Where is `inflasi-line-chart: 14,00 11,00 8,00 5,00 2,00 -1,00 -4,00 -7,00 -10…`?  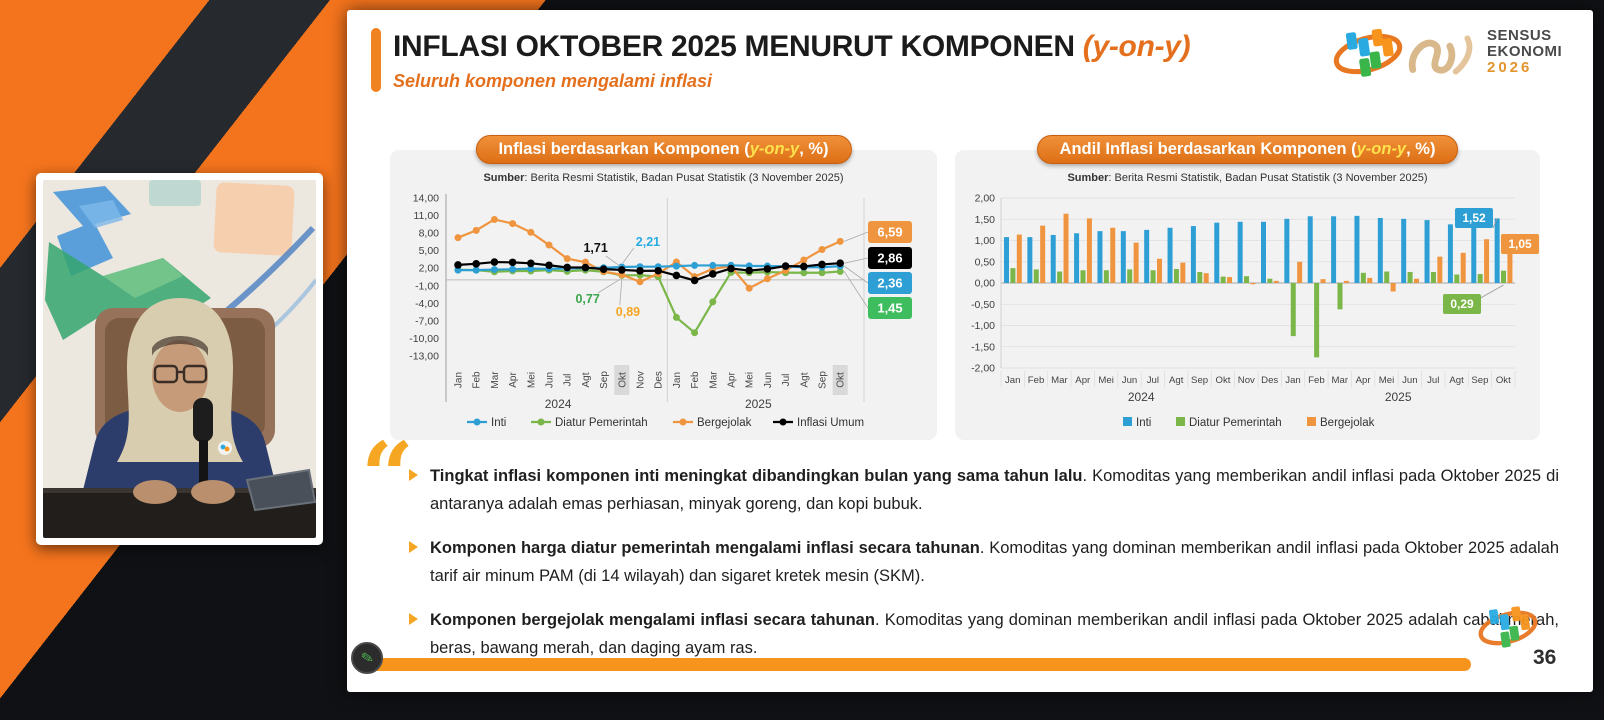
inflasi-line-chart: 14,00 11,00 8,00 5,00 2,00 -1,00 -4,00 -7,00 -10… is located at coordinates (660, 311).